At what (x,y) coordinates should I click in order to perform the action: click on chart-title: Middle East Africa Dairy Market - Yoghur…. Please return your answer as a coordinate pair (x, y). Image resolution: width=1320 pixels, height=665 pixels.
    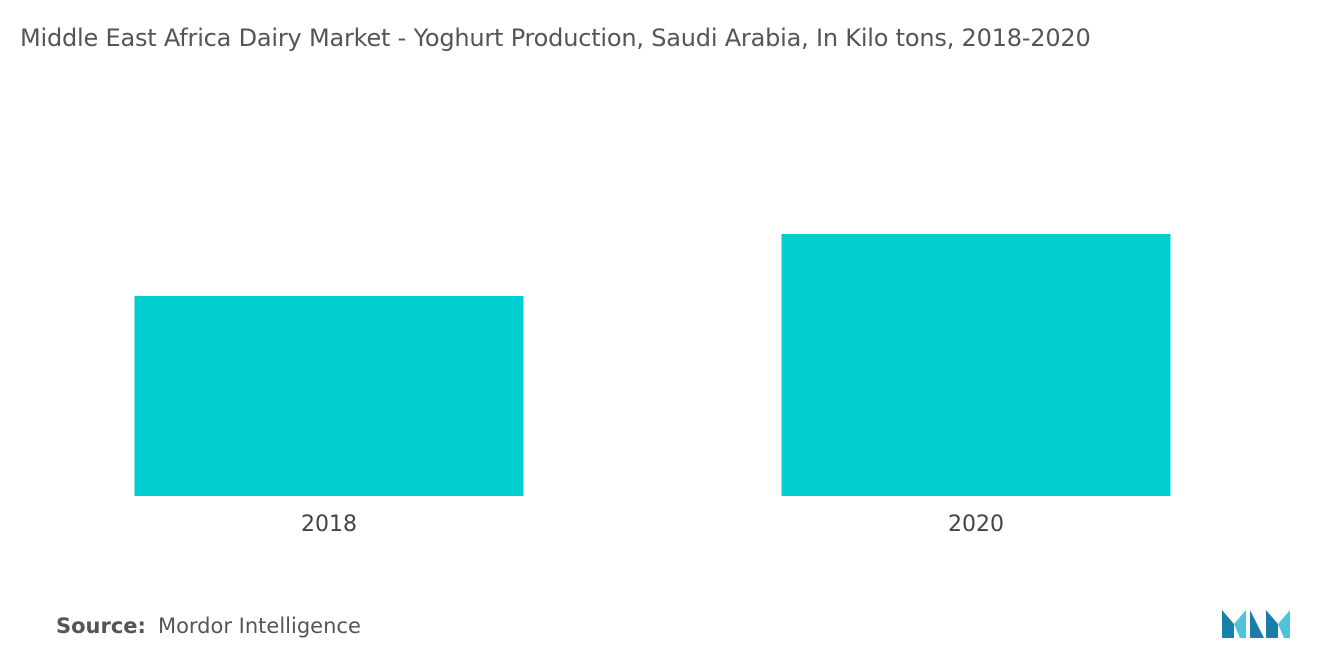
    Looking at the image, I should click on (555, 38).